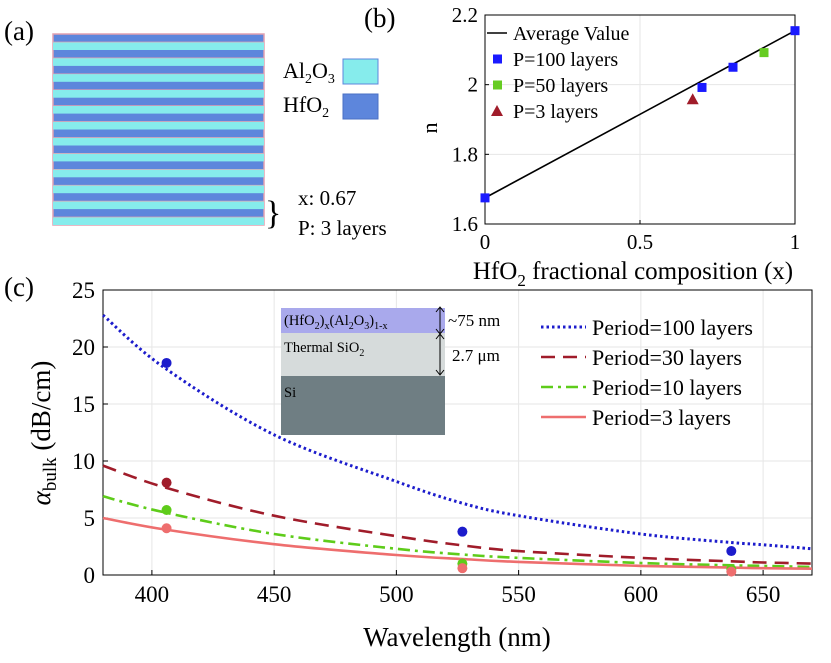  I want to click on index-point-triangle, so click(692, 99).